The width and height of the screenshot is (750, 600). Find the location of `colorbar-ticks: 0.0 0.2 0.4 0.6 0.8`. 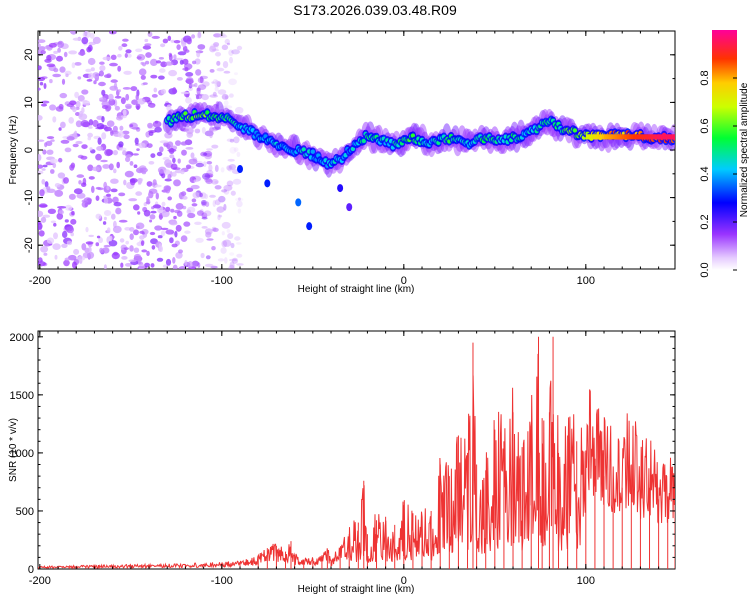

colorbar-ticks: 0.0 0.2 0.4 0.6 0.8 is located at coordinates (718, 174).